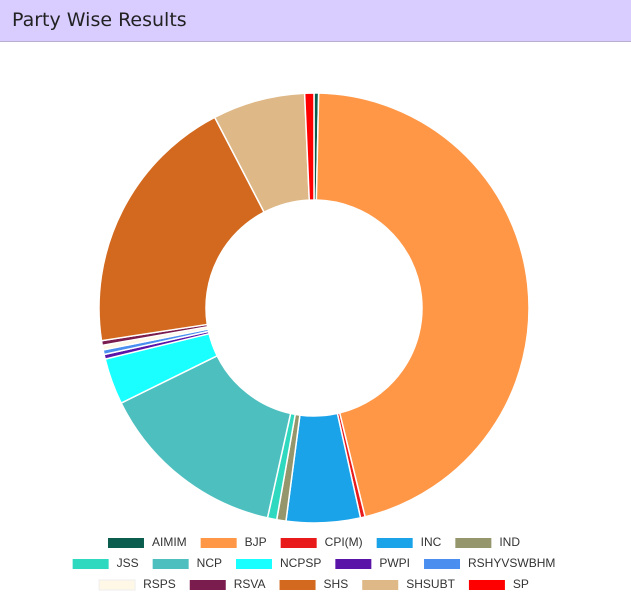  I want to click on legend-item: SHS, so click(314, 584).